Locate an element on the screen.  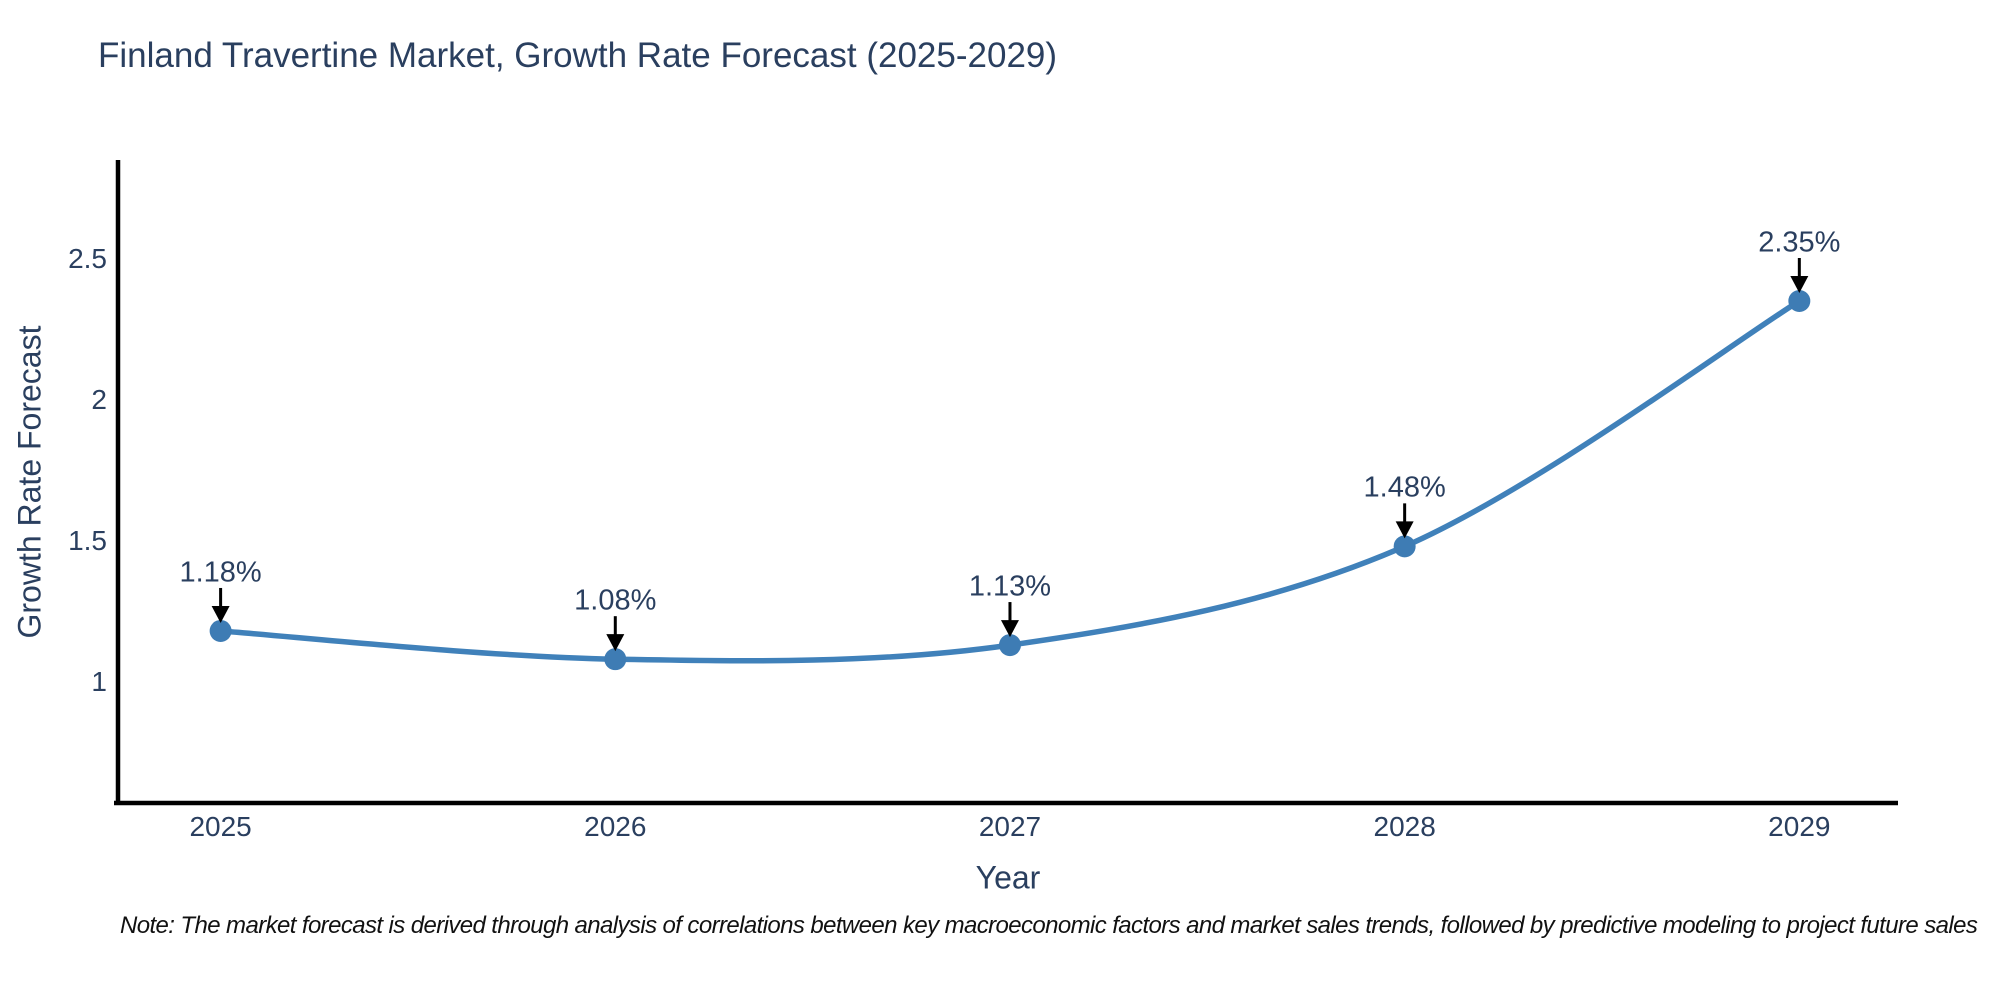
y-tick-label: 1.5 is located at coordinates (87, 540).